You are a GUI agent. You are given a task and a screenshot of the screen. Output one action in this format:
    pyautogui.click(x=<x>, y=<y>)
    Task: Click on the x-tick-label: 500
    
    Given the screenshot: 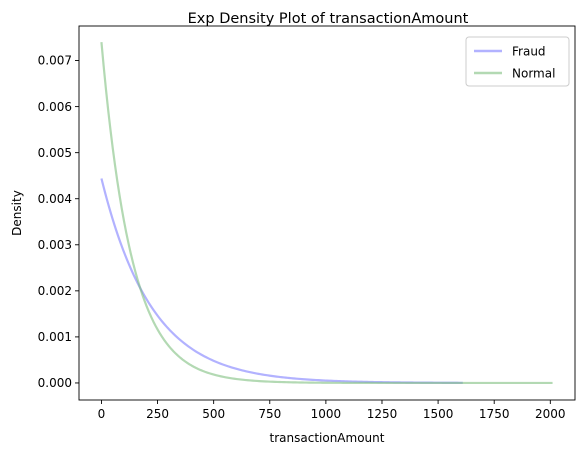 What is the action you would take?
    pyautogui.click(x=213, y=414)
    